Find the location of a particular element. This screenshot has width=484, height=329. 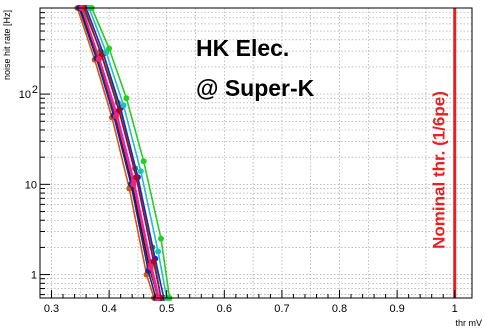

x-tick-label: 0.4 is located at coordinates (108, 309).